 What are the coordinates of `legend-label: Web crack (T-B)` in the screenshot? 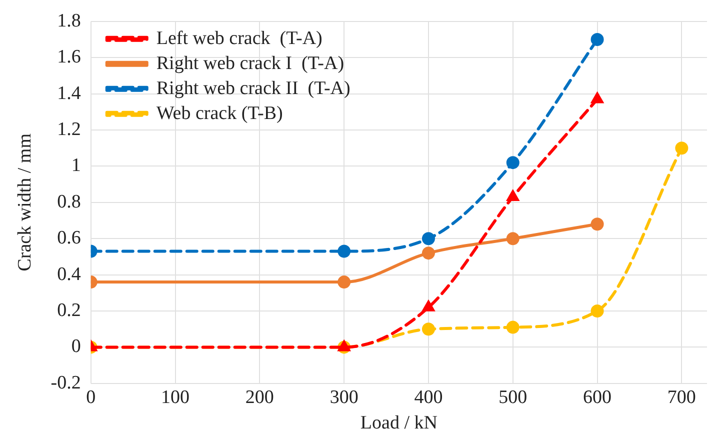 It's located at (219, 113).